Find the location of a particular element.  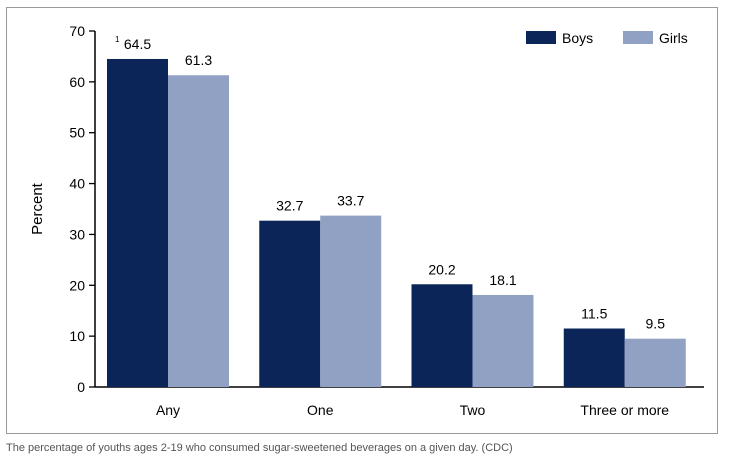

bar-girls-three-or-more is located at coordinates (655, 362).